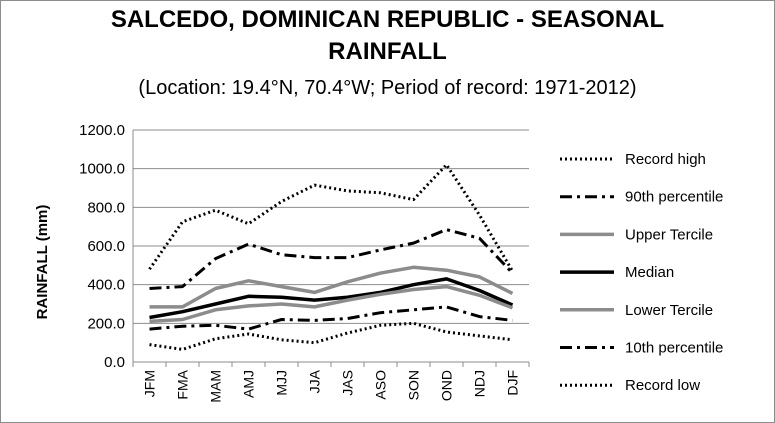 The width and height of the screenshot is (775, 423). What do you see at coordinates (114, 362) in the screenshot?
I see `y-tick-label: 0.0` at bounding box center [114, 362].